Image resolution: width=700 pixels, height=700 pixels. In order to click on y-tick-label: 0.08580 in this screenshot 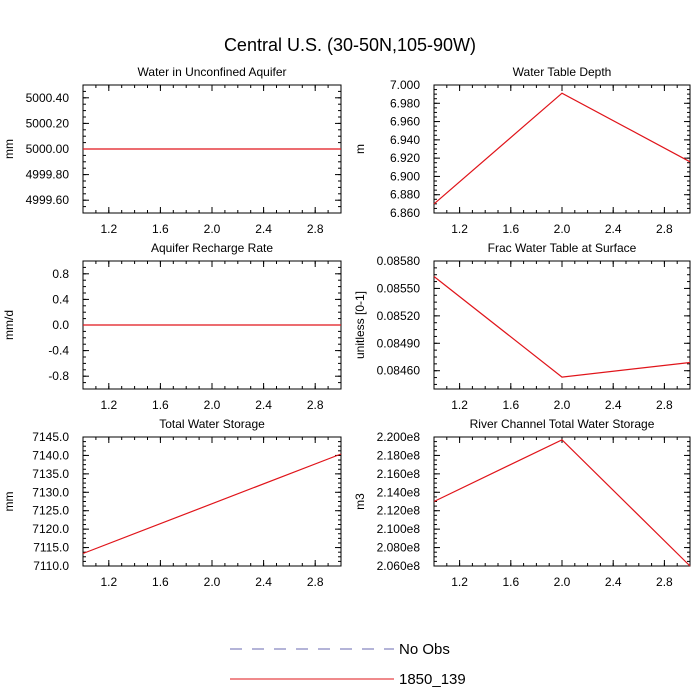, I will do `click(399, 261)`.